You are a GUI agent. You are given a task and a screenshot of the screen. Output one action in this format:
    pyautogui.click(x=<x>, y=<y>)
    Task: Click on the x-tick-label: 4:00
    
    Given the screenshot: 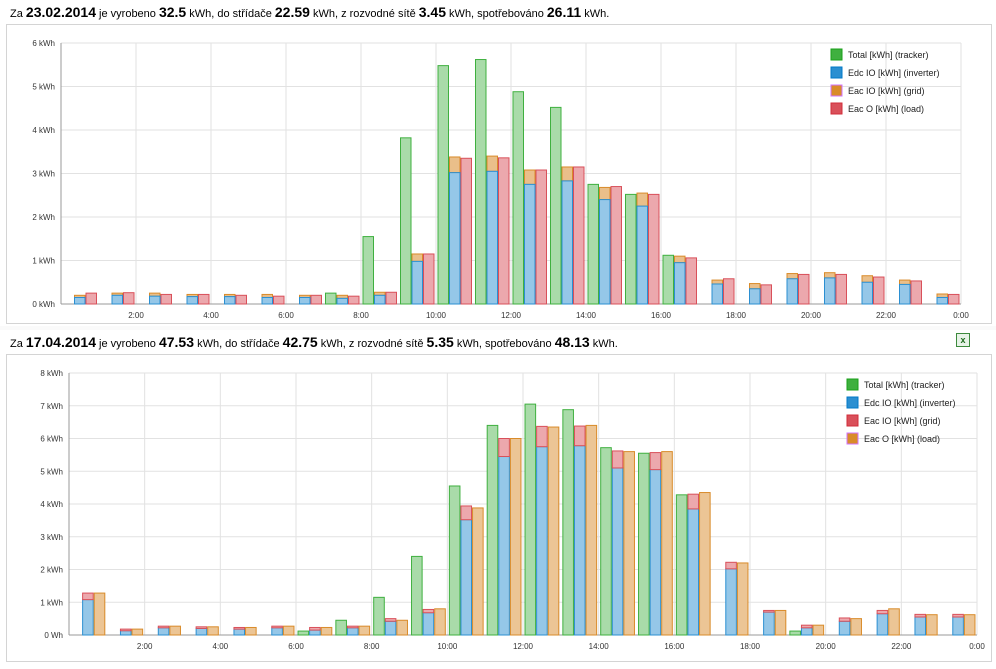 What is the action you would take?
    pyautogui.click(x=221, y=646)
    